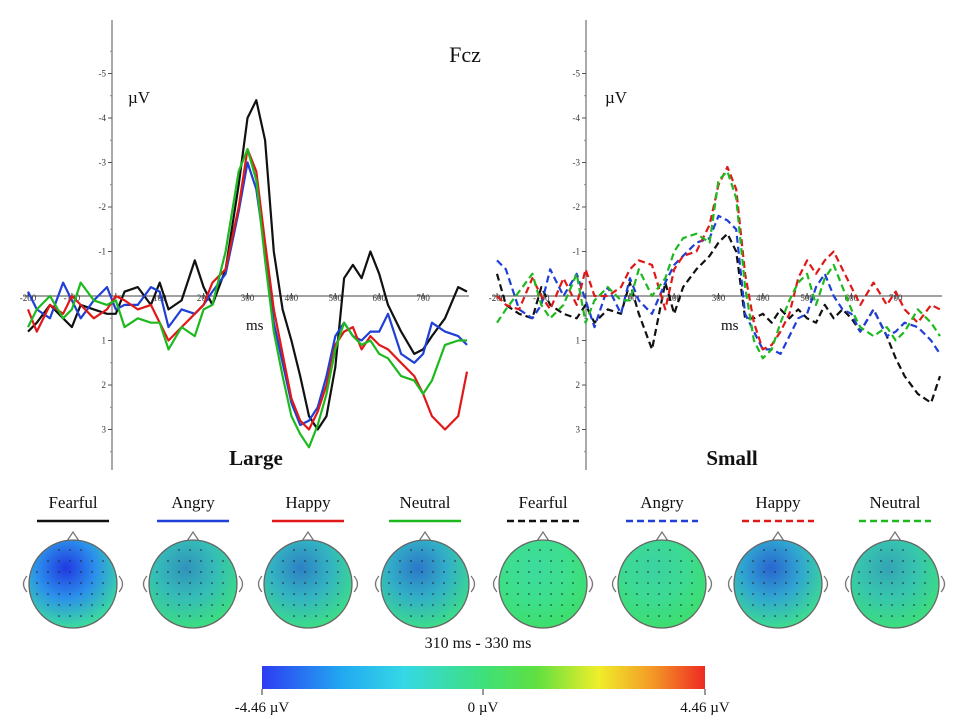 The image size is (971, 727). Describe the element at coordinates (778, 561) in the screenshot. I see `legend-item-happy-small: Happy` at that location.